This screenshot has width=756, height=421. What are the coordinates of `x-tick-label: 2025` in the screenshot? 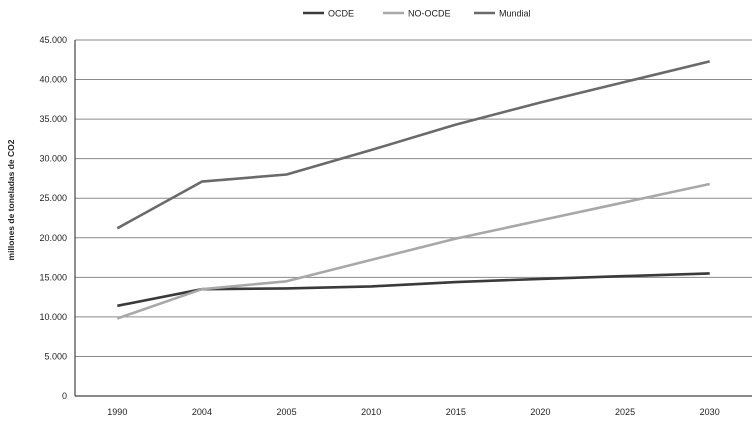 It's located at (625, 412).